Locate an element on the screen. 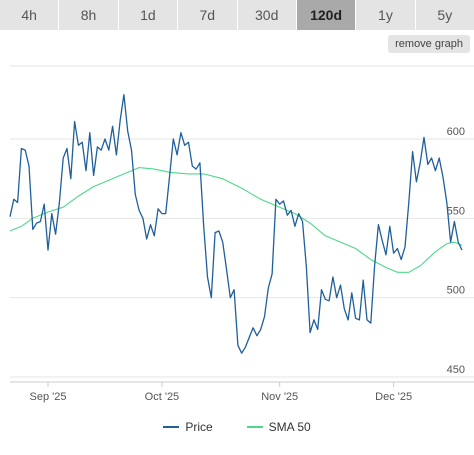 This screenshot has width=474, height=455. tab-5y: 5y is located at coordinates (445, 15).